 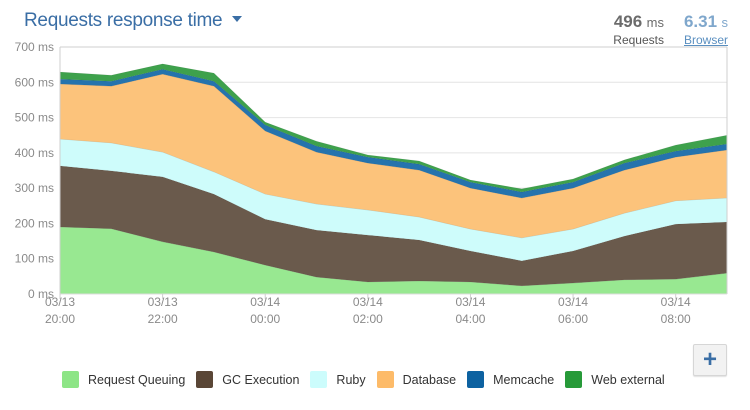 I want to click on y-tick-label: 700 ms, so click(x=34, y=47).